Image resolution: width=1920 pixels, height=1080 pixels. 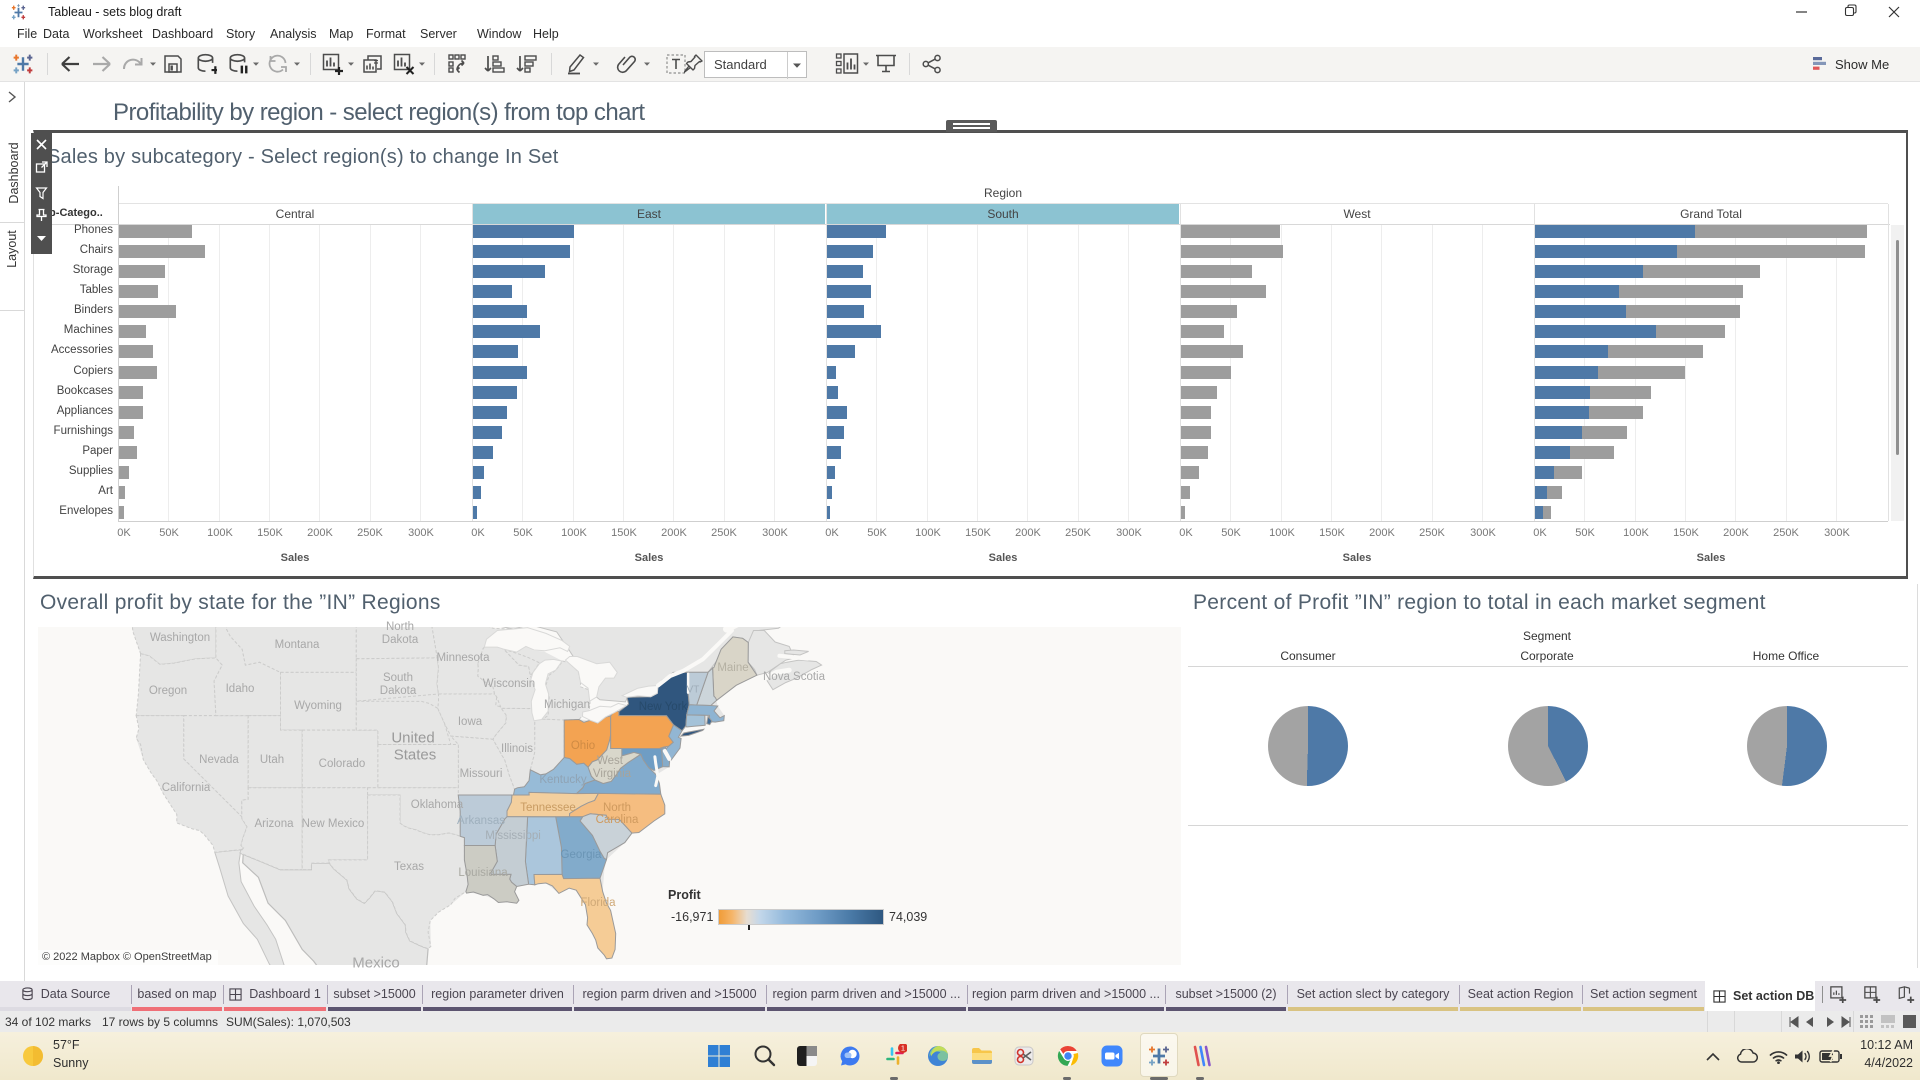 What do you see at coordinates (903, 1048) in the screenshot?
I see `svg-text: 1` at bounding box center [903, 1048].